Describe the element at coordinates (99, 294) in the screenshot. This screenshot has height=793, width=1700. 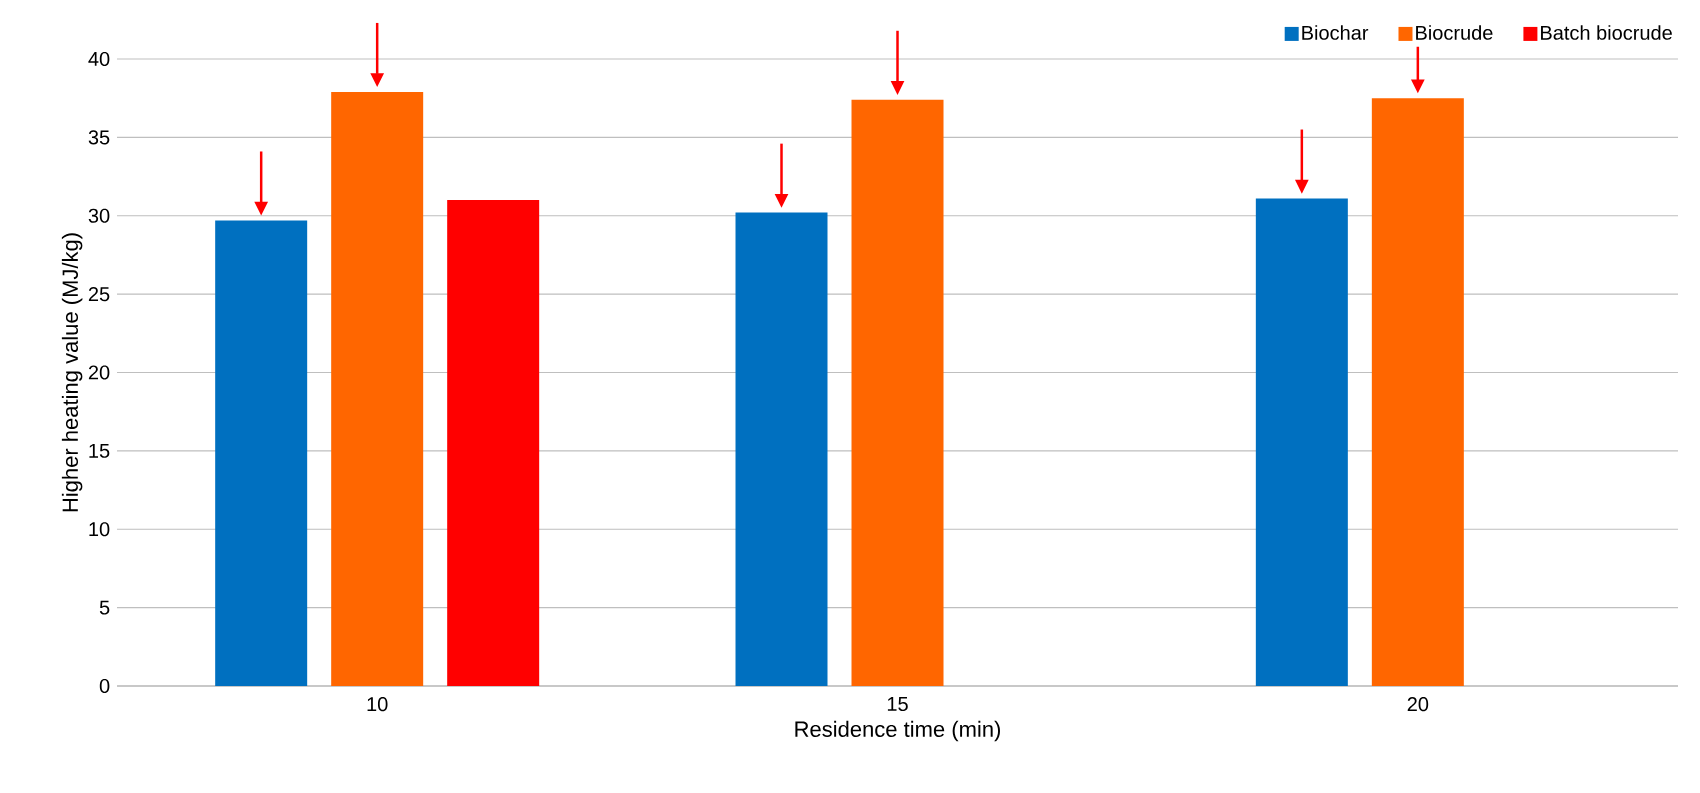
I see `y-tick-label: 25` at that location.